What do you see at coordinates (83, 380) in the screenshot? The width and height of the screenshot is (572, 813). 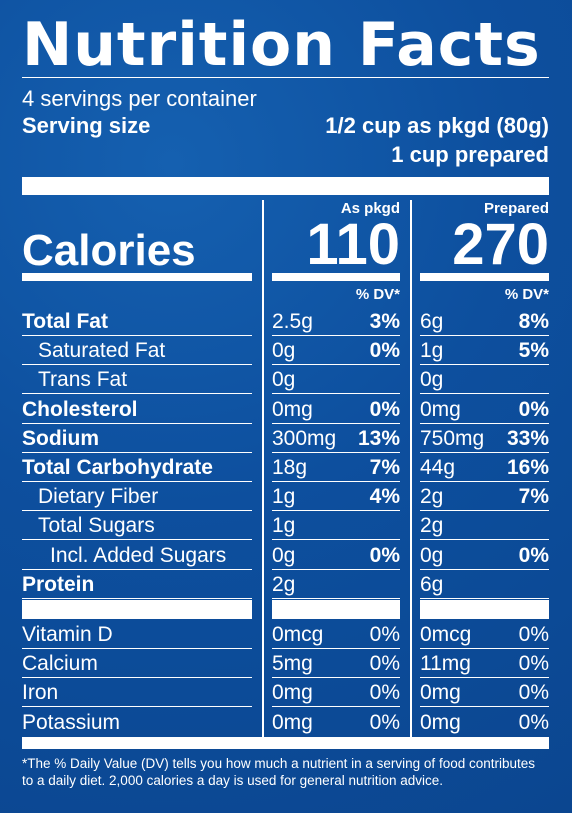 I see `nutrient-name: Trans Fat` at bounding box center [83, 380].